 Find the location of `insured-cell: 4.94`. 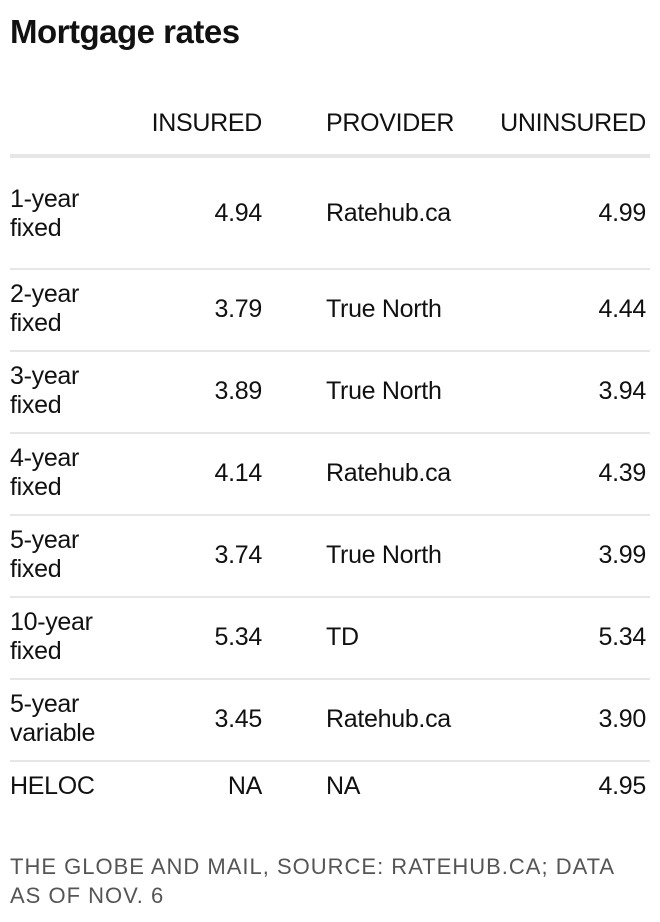

insured-cell: 4.94 is located at coordinates (238, 213).